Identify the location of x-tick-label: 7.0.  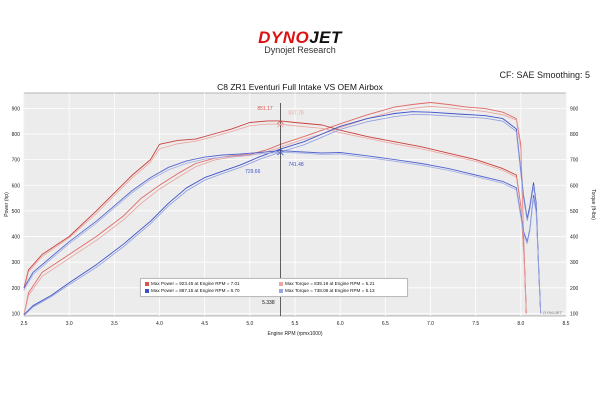
(430, 324).